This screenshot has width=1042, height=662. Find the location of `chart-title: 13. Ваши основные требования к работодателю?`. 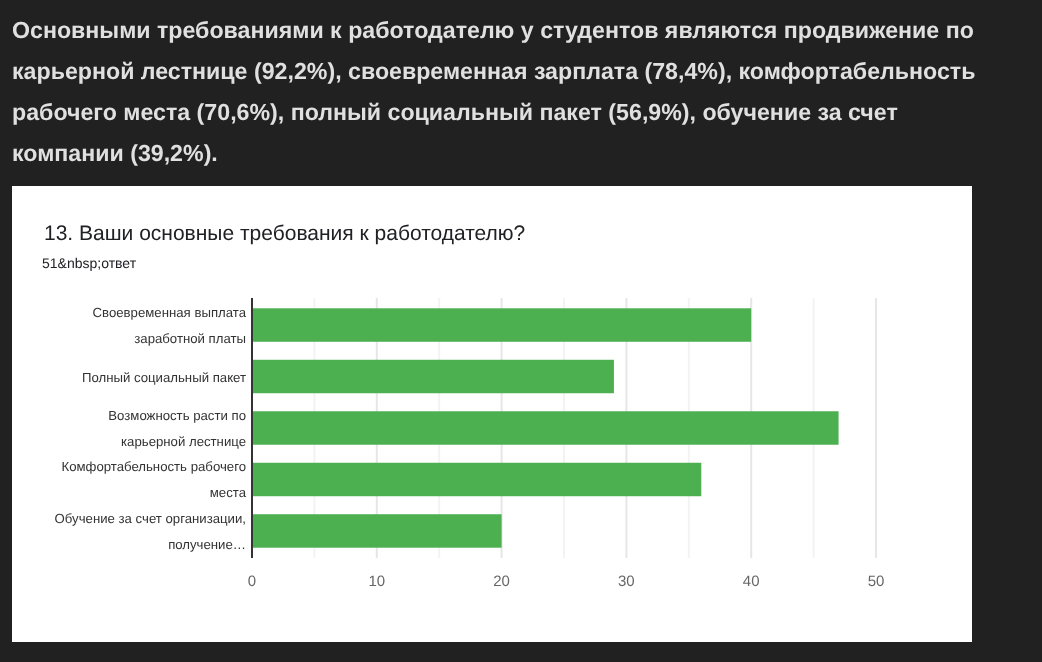

chart-title: 13. Ваши основные требования к работодателю? is located at coordinates (285, 234).